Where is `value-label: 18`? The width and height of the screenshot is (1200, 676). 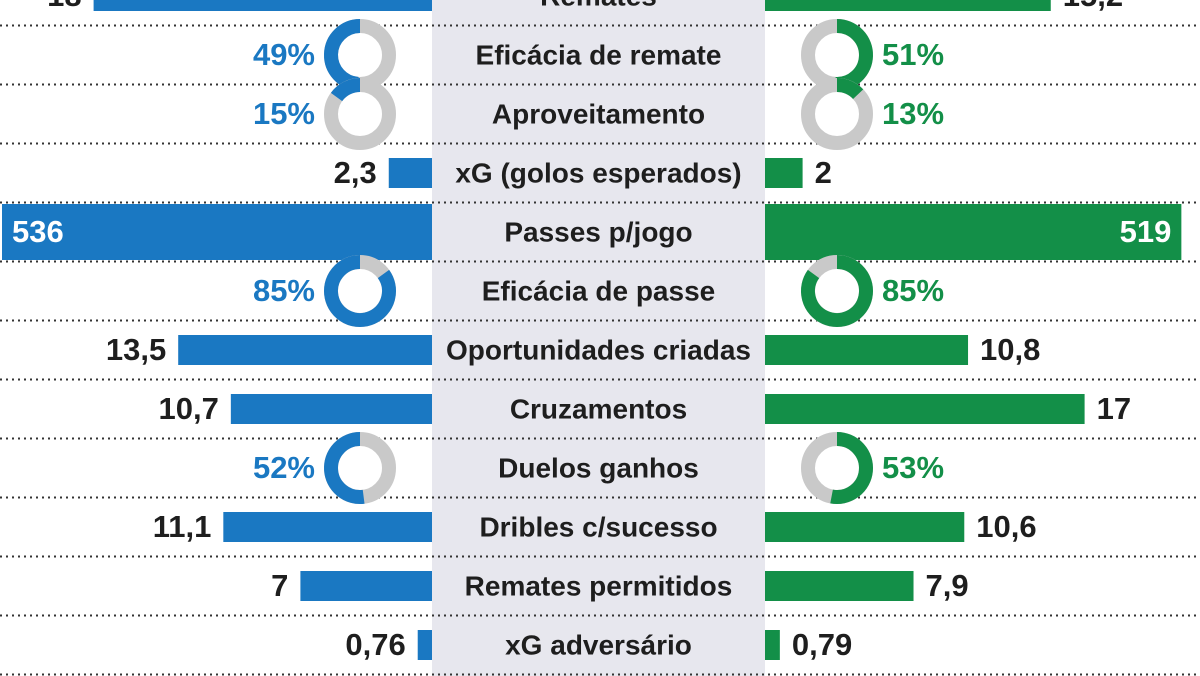
value-label: 18 is located at coordinates (64, 6).